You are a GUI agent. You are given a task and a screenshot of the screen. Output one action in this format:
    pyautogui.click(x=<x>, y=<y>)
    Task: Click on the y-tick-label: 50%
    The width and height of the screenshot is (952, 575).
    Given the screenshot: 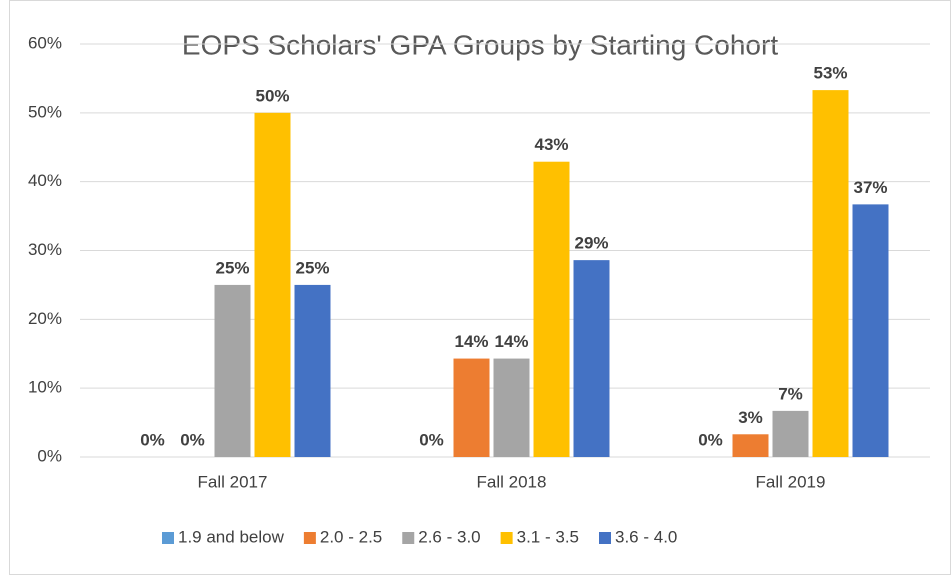 What is the action you would take?
    pyautogui.click(x=45, y=111)
    